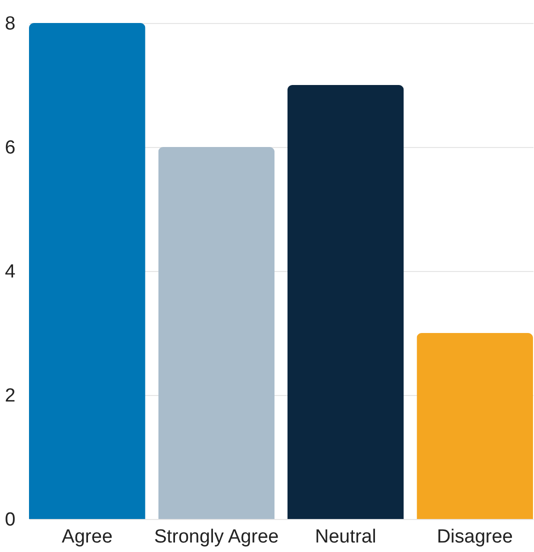 The width and height of the screenshot is (534, 552). What do you see at coordinates (87, 537) in the screenshot?
I see `x-tick-label: Agree` at bounding box center [87, 537].